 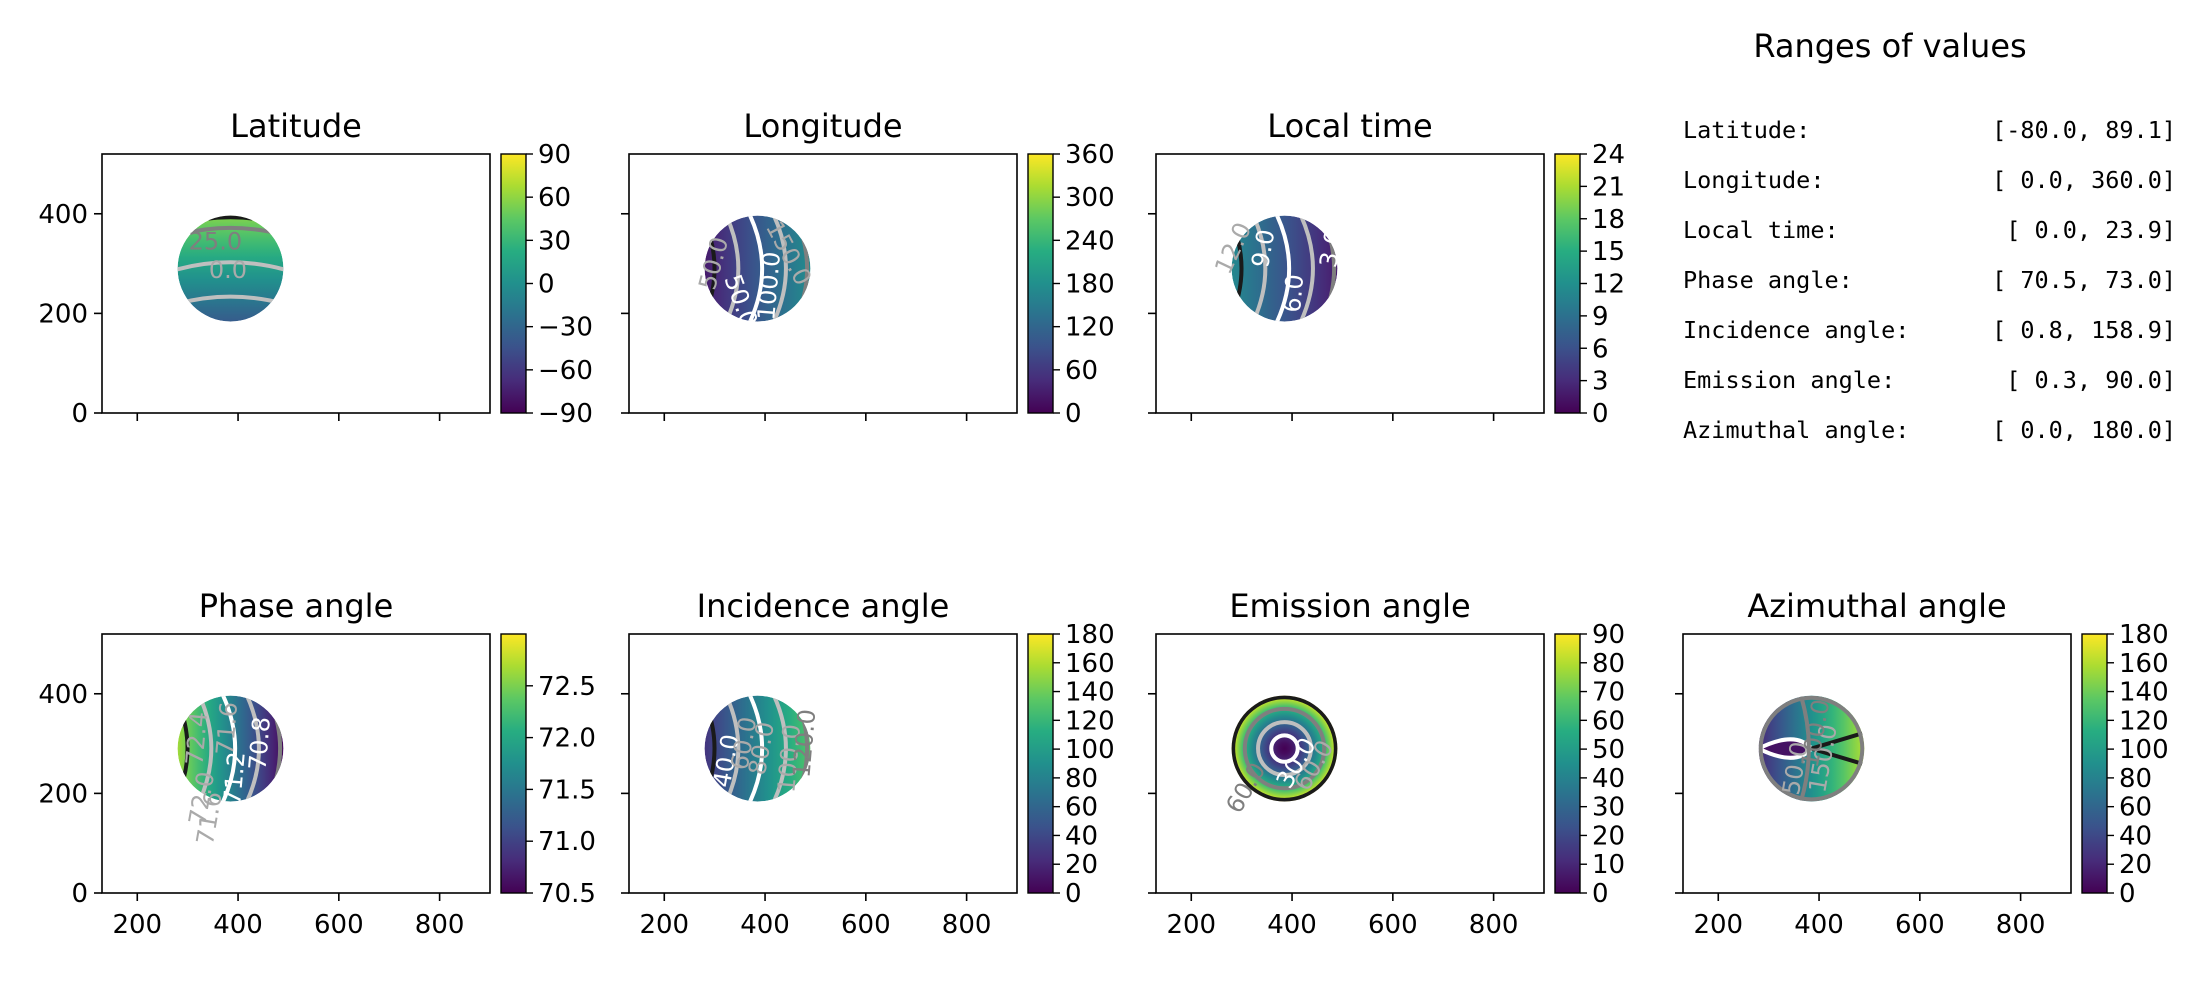 What do you see at coordinates (1876, 606) in the screenshot?
I see `subplot-title: Azimuthal angle` at bounding box center [1876, 606].